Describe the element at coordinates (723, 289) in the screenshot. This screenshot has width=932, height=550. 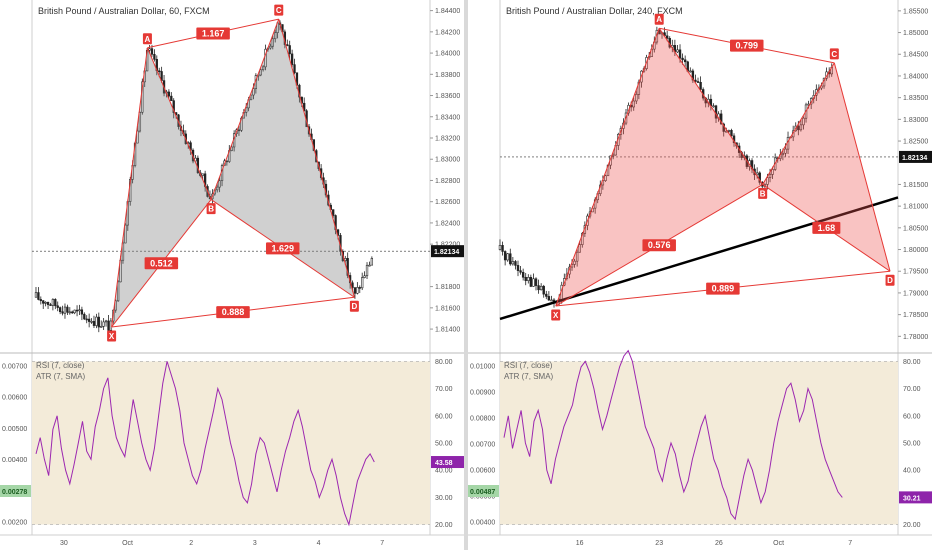
I see `chart2-ratio-label-3: 0.889` at that location.